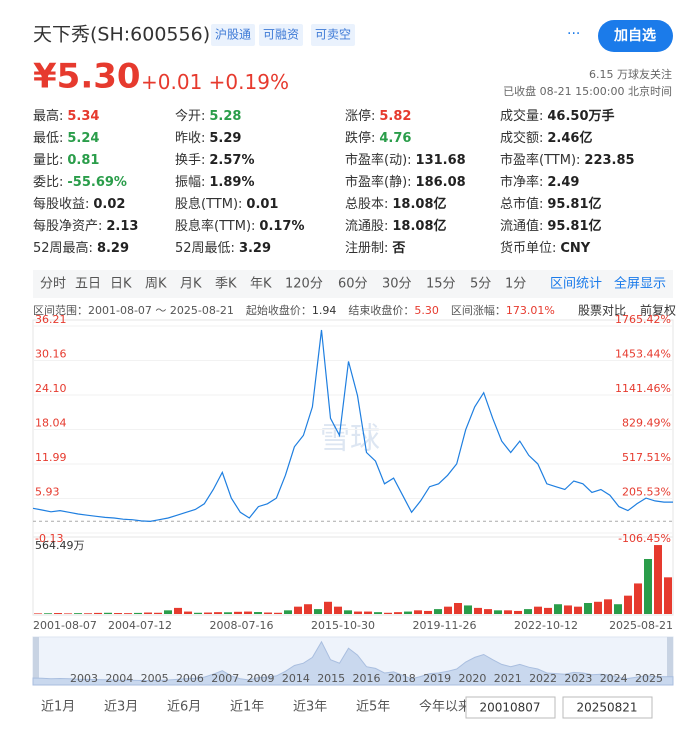 Image resolution: width=688 pixels, height=732 pixels. I want to click on tool: 区间统计, so click(576, 284).